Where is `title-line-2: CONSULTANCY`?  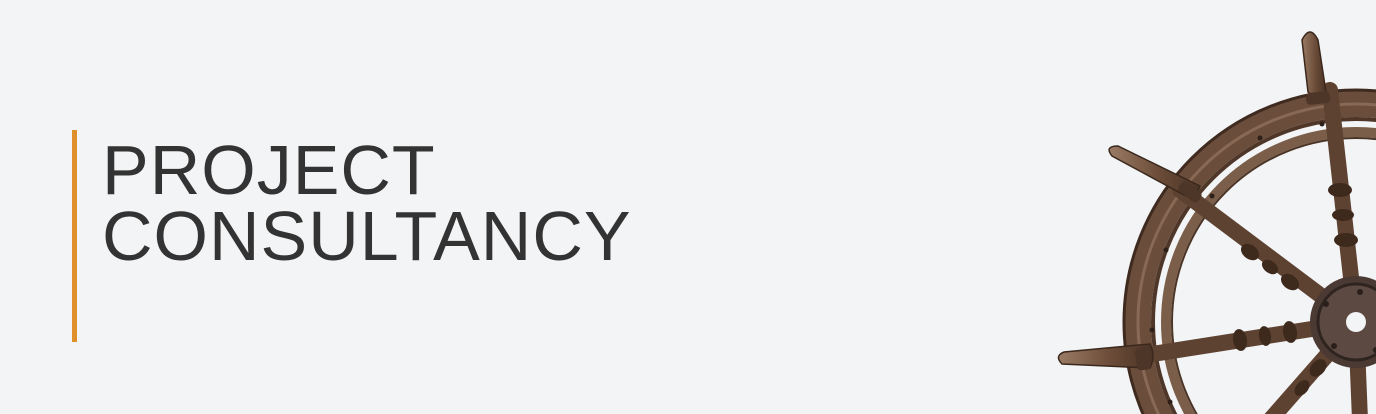 title-line-2: CONSULTANCY is located at coordinates (367, 236).